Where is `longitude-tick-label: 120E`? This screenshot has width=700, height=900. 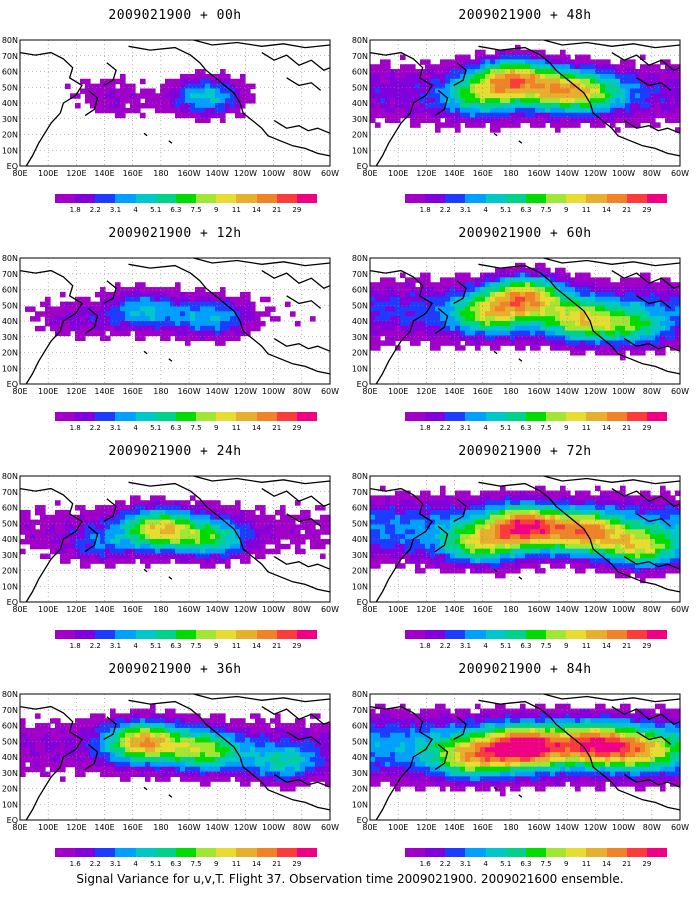 longitude-tick-label: 120E is located at coordinates (76, 173).